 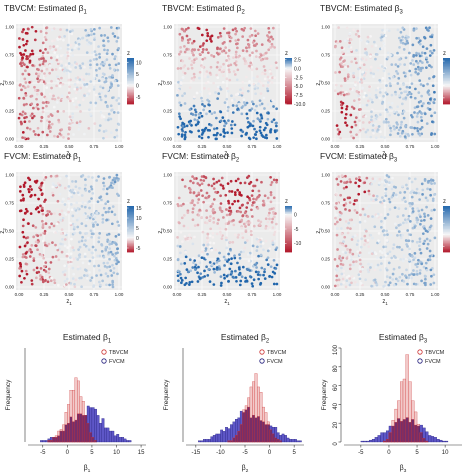 What do you see at coordinates (4, 229) in the screenshot?
I see `y-axis-label-sub: 2` at bounding box center [4, 229].